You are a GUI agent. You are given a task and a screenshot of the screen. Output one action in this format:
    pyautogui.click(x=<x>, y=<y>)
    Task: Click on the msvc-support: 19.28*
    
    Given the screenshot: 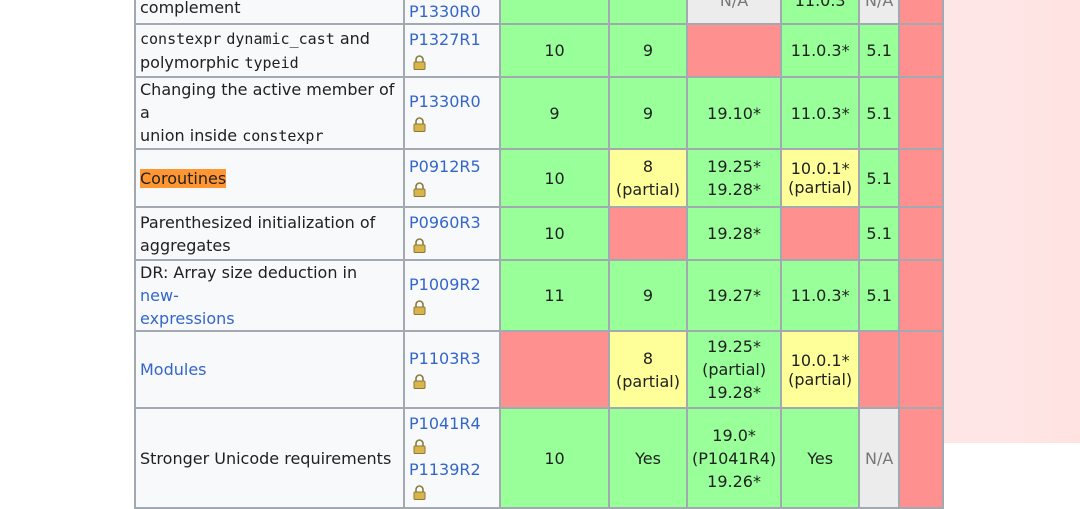 What is the action you would take?
    pyautogui.click(x=734, y=233)
    